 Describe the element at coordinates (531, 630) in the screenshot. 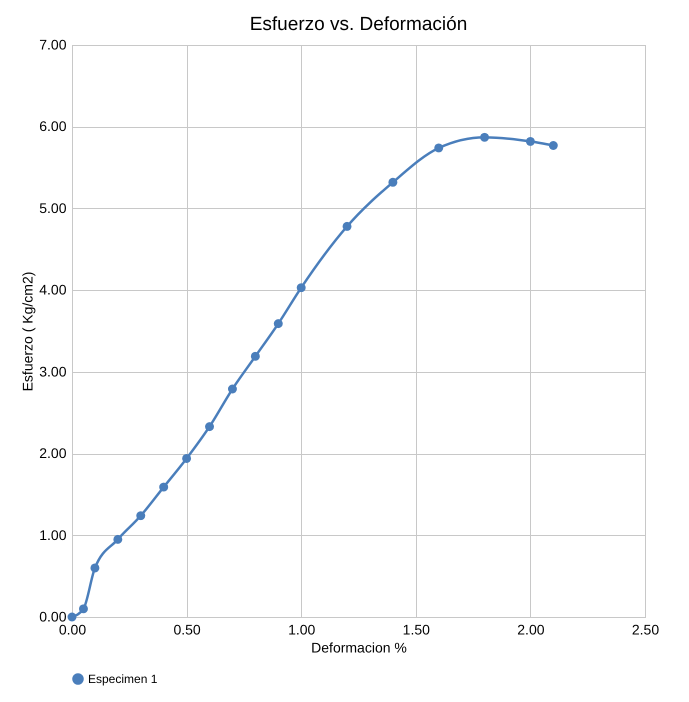

I see `x-tick-label: 2.00` at that location.